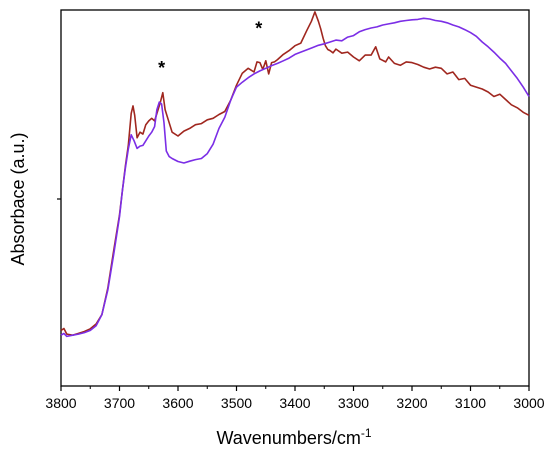 This screenshot has height=456, width=550. Describe the element at coordinates (210, 47) in the screenshot. I see `annotations-layer: **` at that location.